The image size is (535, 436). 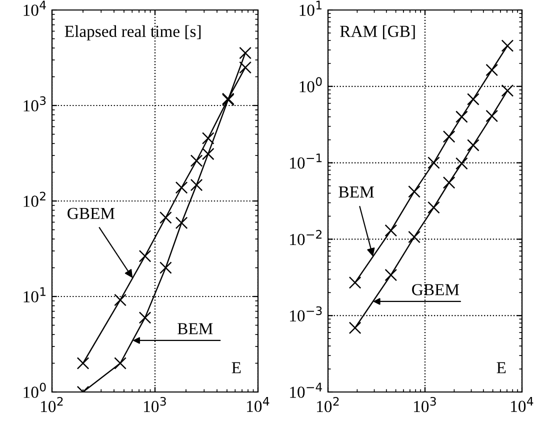 I want to click on y-tick-label: 10$^{−4}$, so click(x=306, y=390).